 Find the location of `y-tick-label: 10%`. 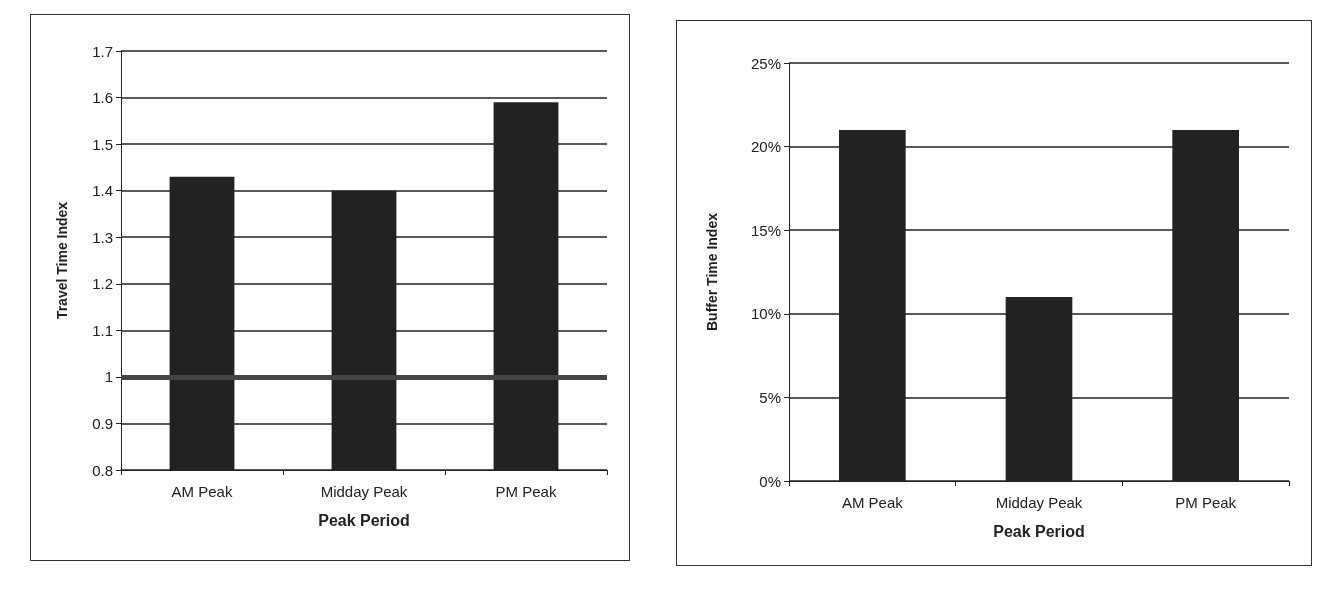

y-tick-label: 10% is located at coordinates (765, 314).